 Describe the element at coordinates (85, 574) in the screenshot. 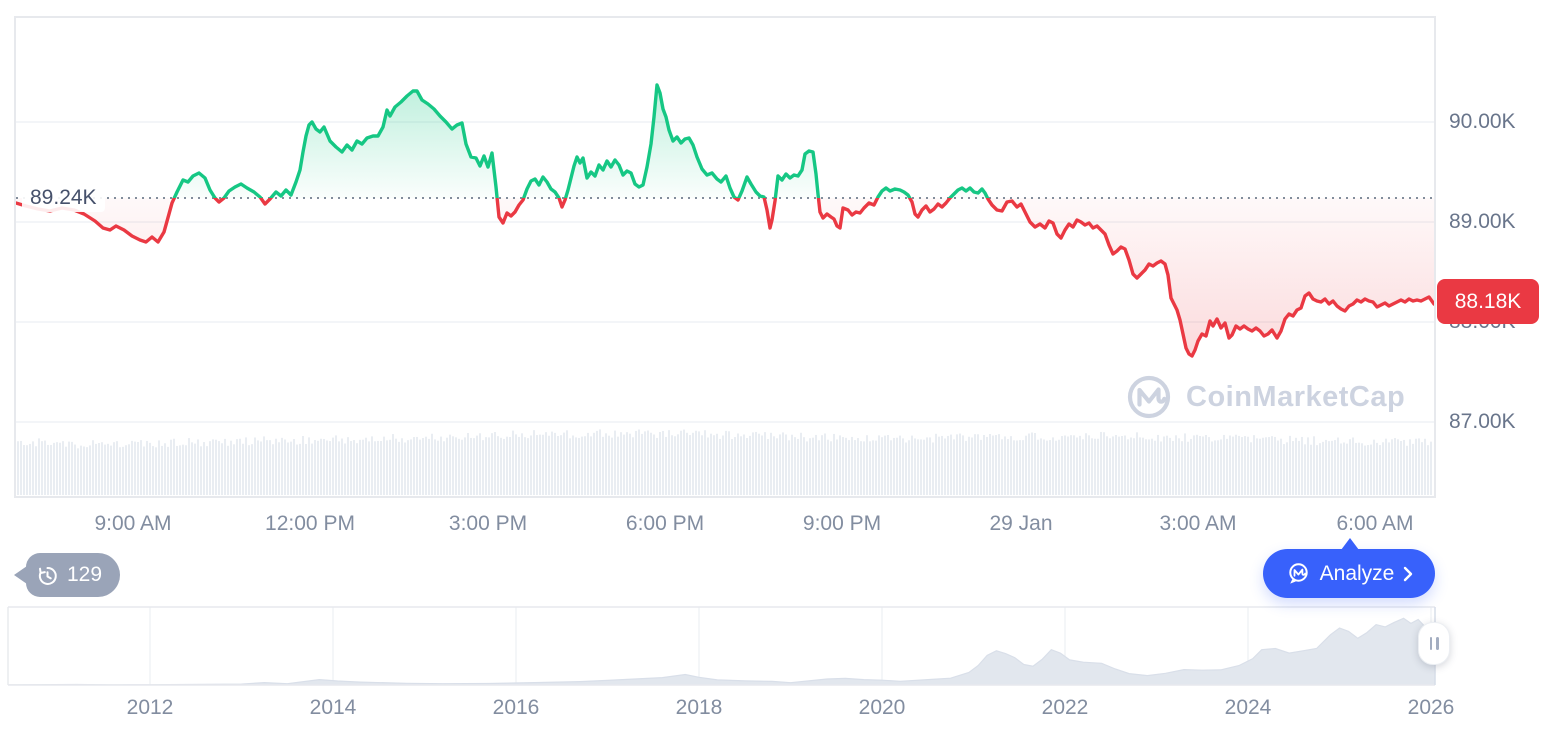

I see `history-count: 129` at that location.